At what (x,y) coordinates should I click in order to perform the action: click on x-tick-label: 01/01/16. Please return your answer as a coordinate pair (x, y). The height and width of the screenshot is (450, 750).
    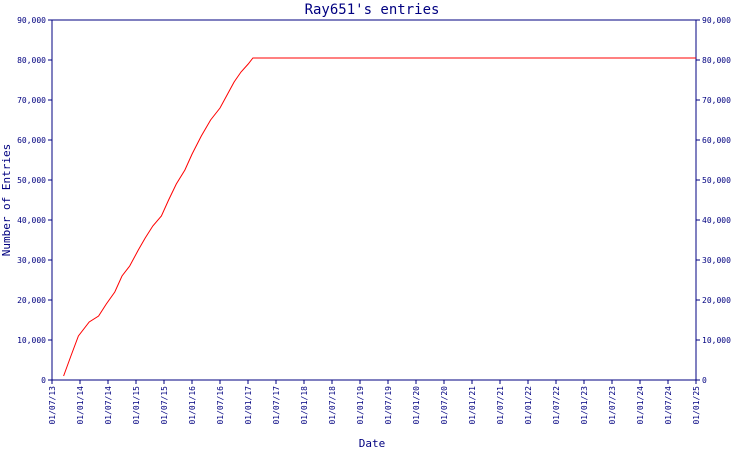
    Looking at the image, I should click on (192, 405).